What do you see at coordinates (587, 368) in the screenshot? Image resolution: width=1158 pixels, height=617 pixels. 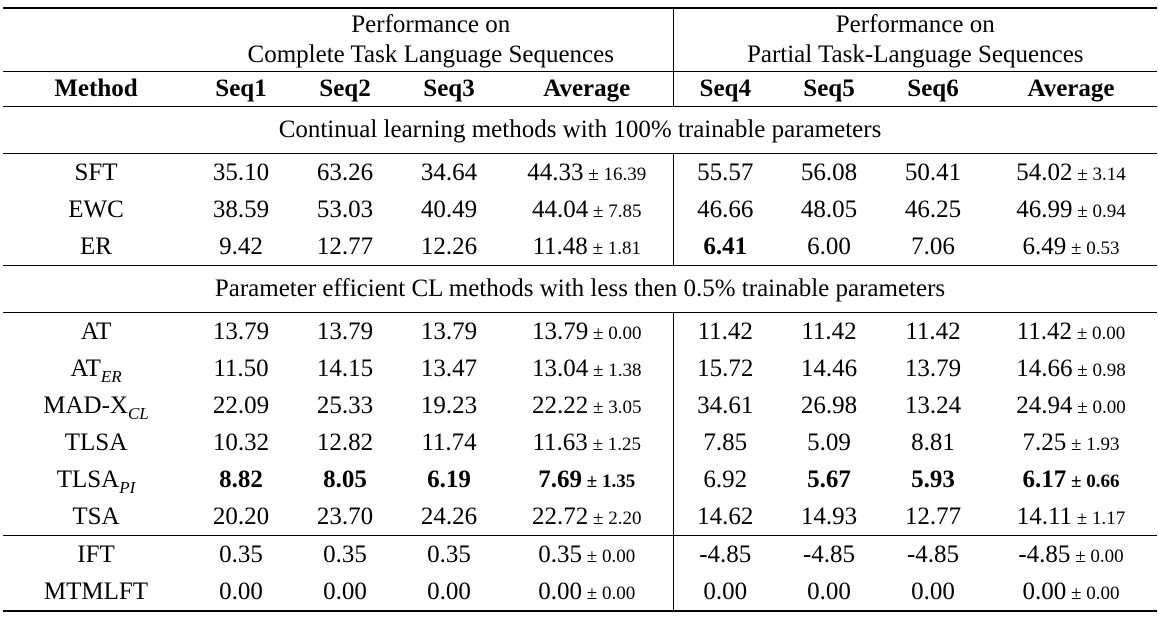 I see `average-cell: 13.04 ± 1.38` at bounding box center [587, 368].